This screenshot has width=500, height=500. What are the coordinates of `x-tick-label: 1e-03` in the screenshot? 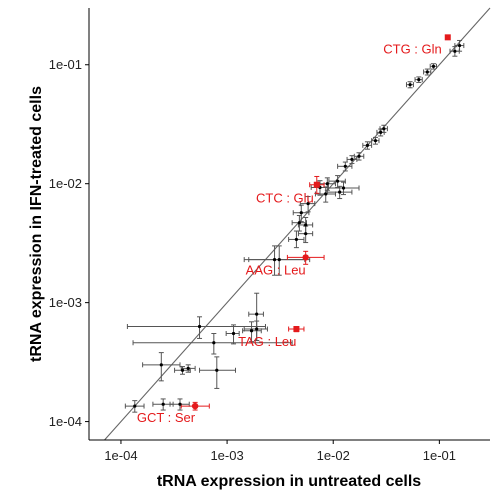 It's located at (226, 455).